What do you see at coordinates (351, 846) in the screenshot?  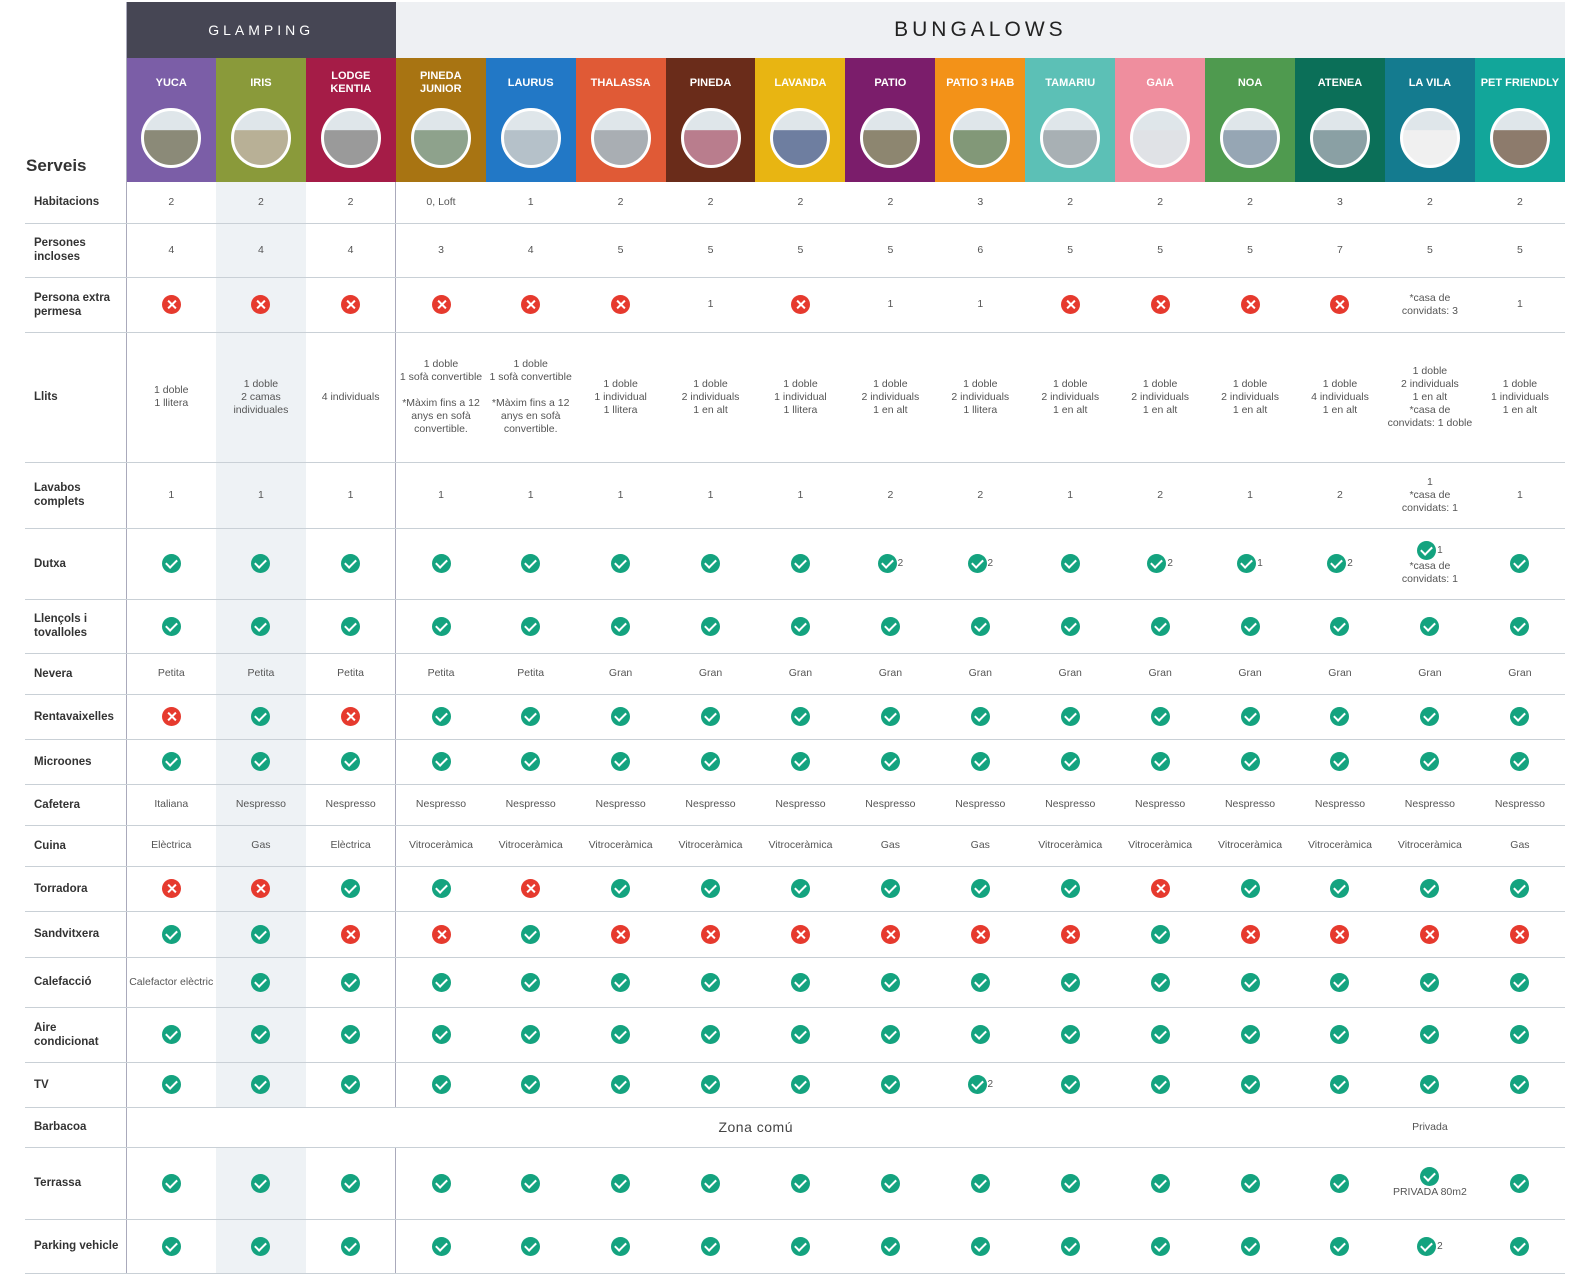 I see `table-cell: Elèctrica` at bounding box center [351, 846].